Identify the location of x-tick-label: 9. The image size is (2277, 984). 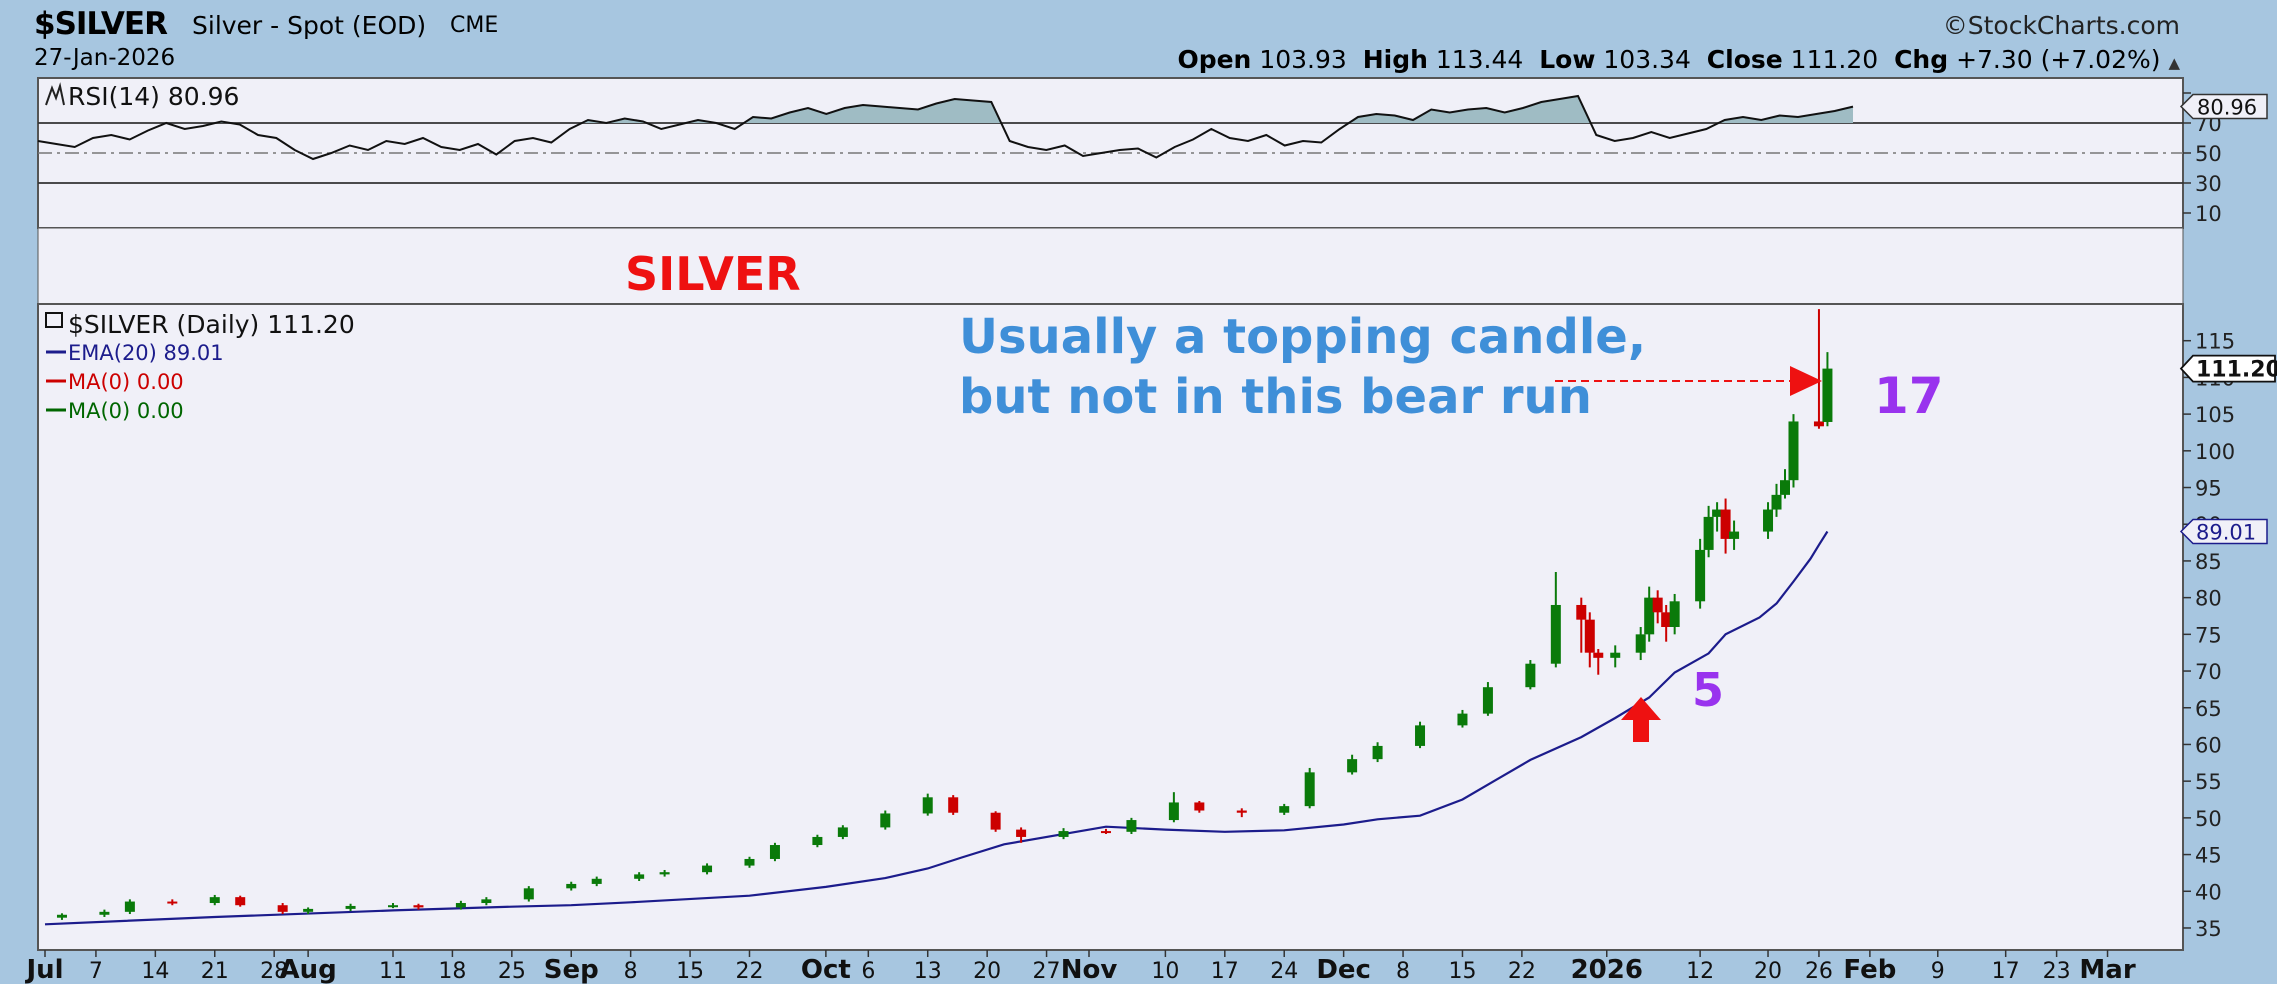
(1938, 971).